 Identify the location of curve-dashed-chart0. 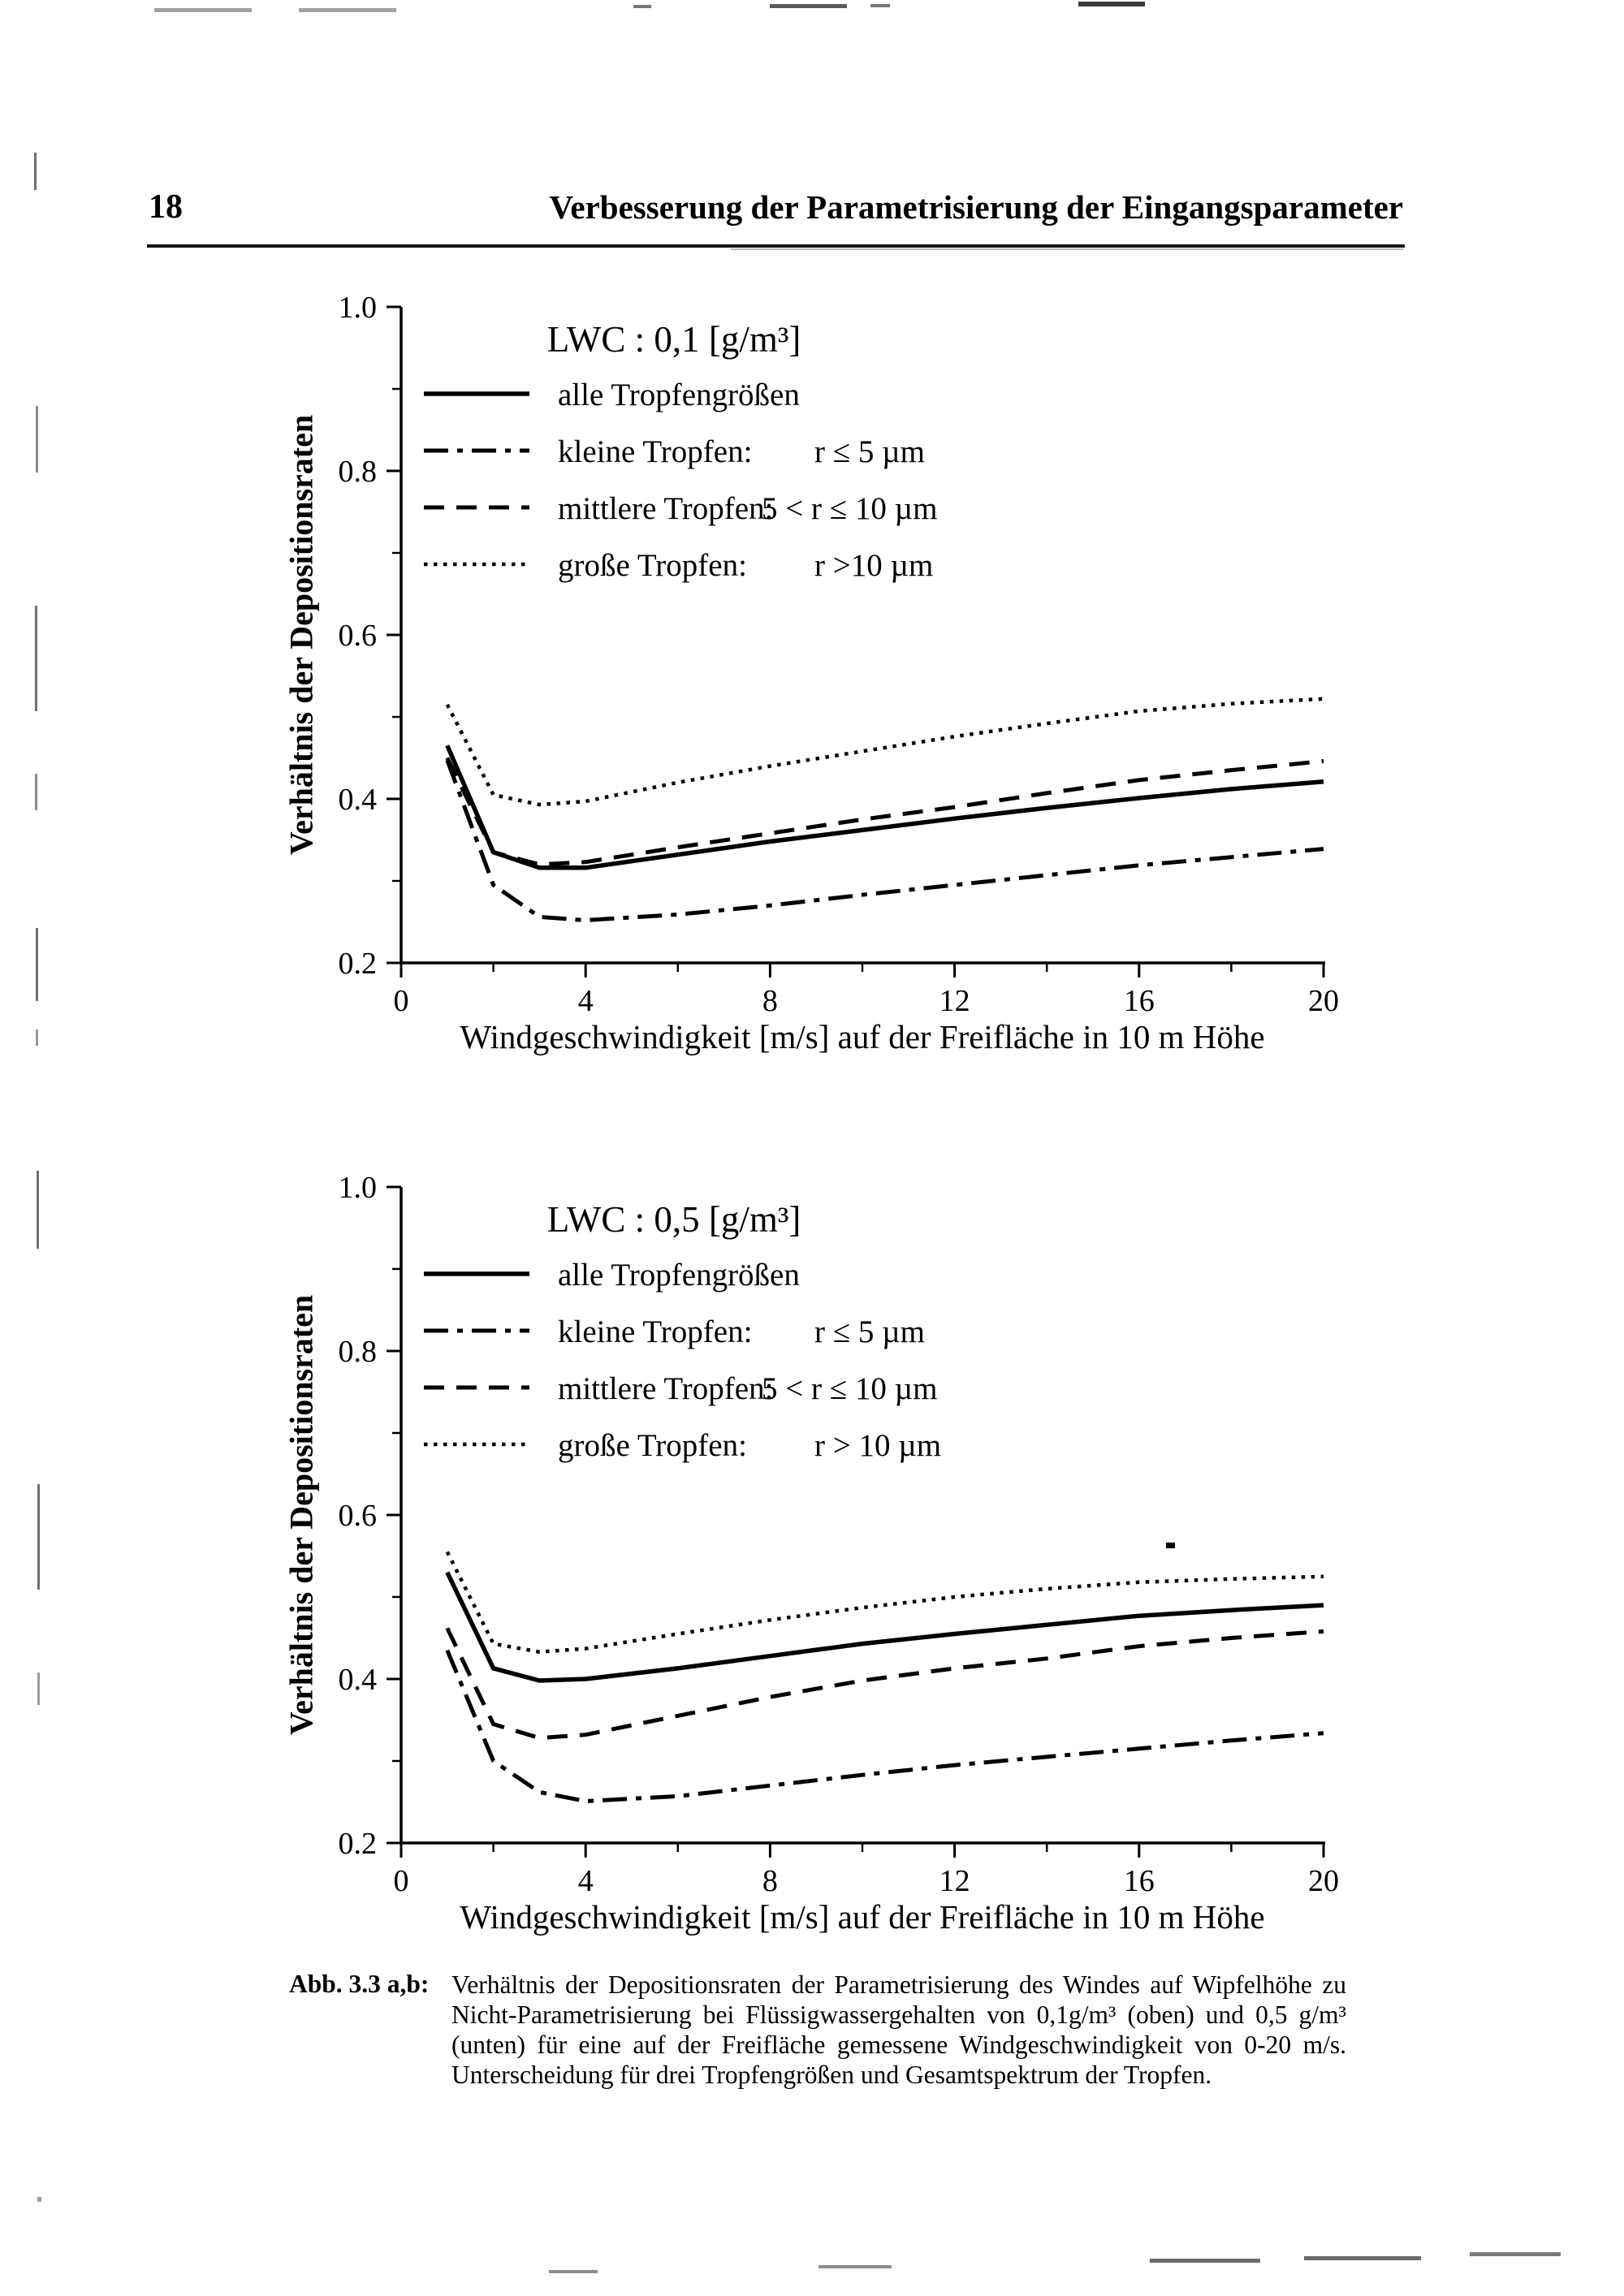
(884, 812).